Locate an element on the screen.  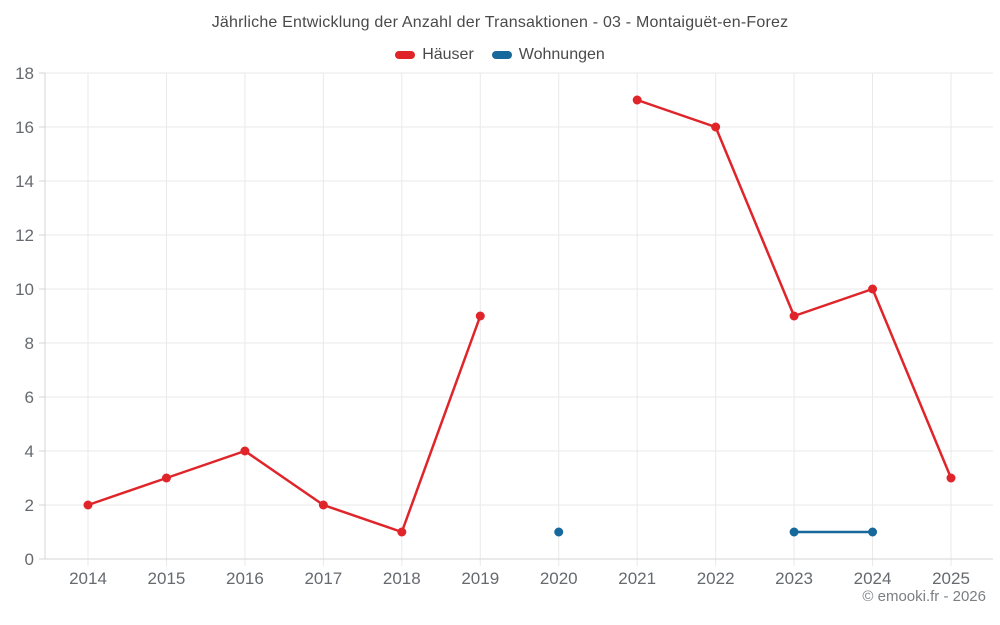
legend-label-hauser: Häuser is located at coordinates (448, 54).